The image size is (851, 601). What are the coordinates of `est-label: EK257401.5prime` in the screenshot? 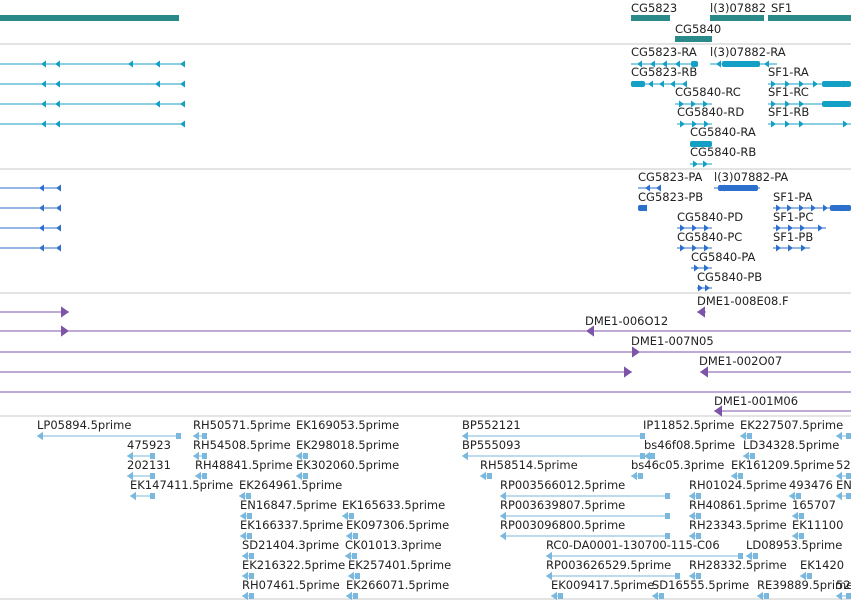 It's located at (399, 565).